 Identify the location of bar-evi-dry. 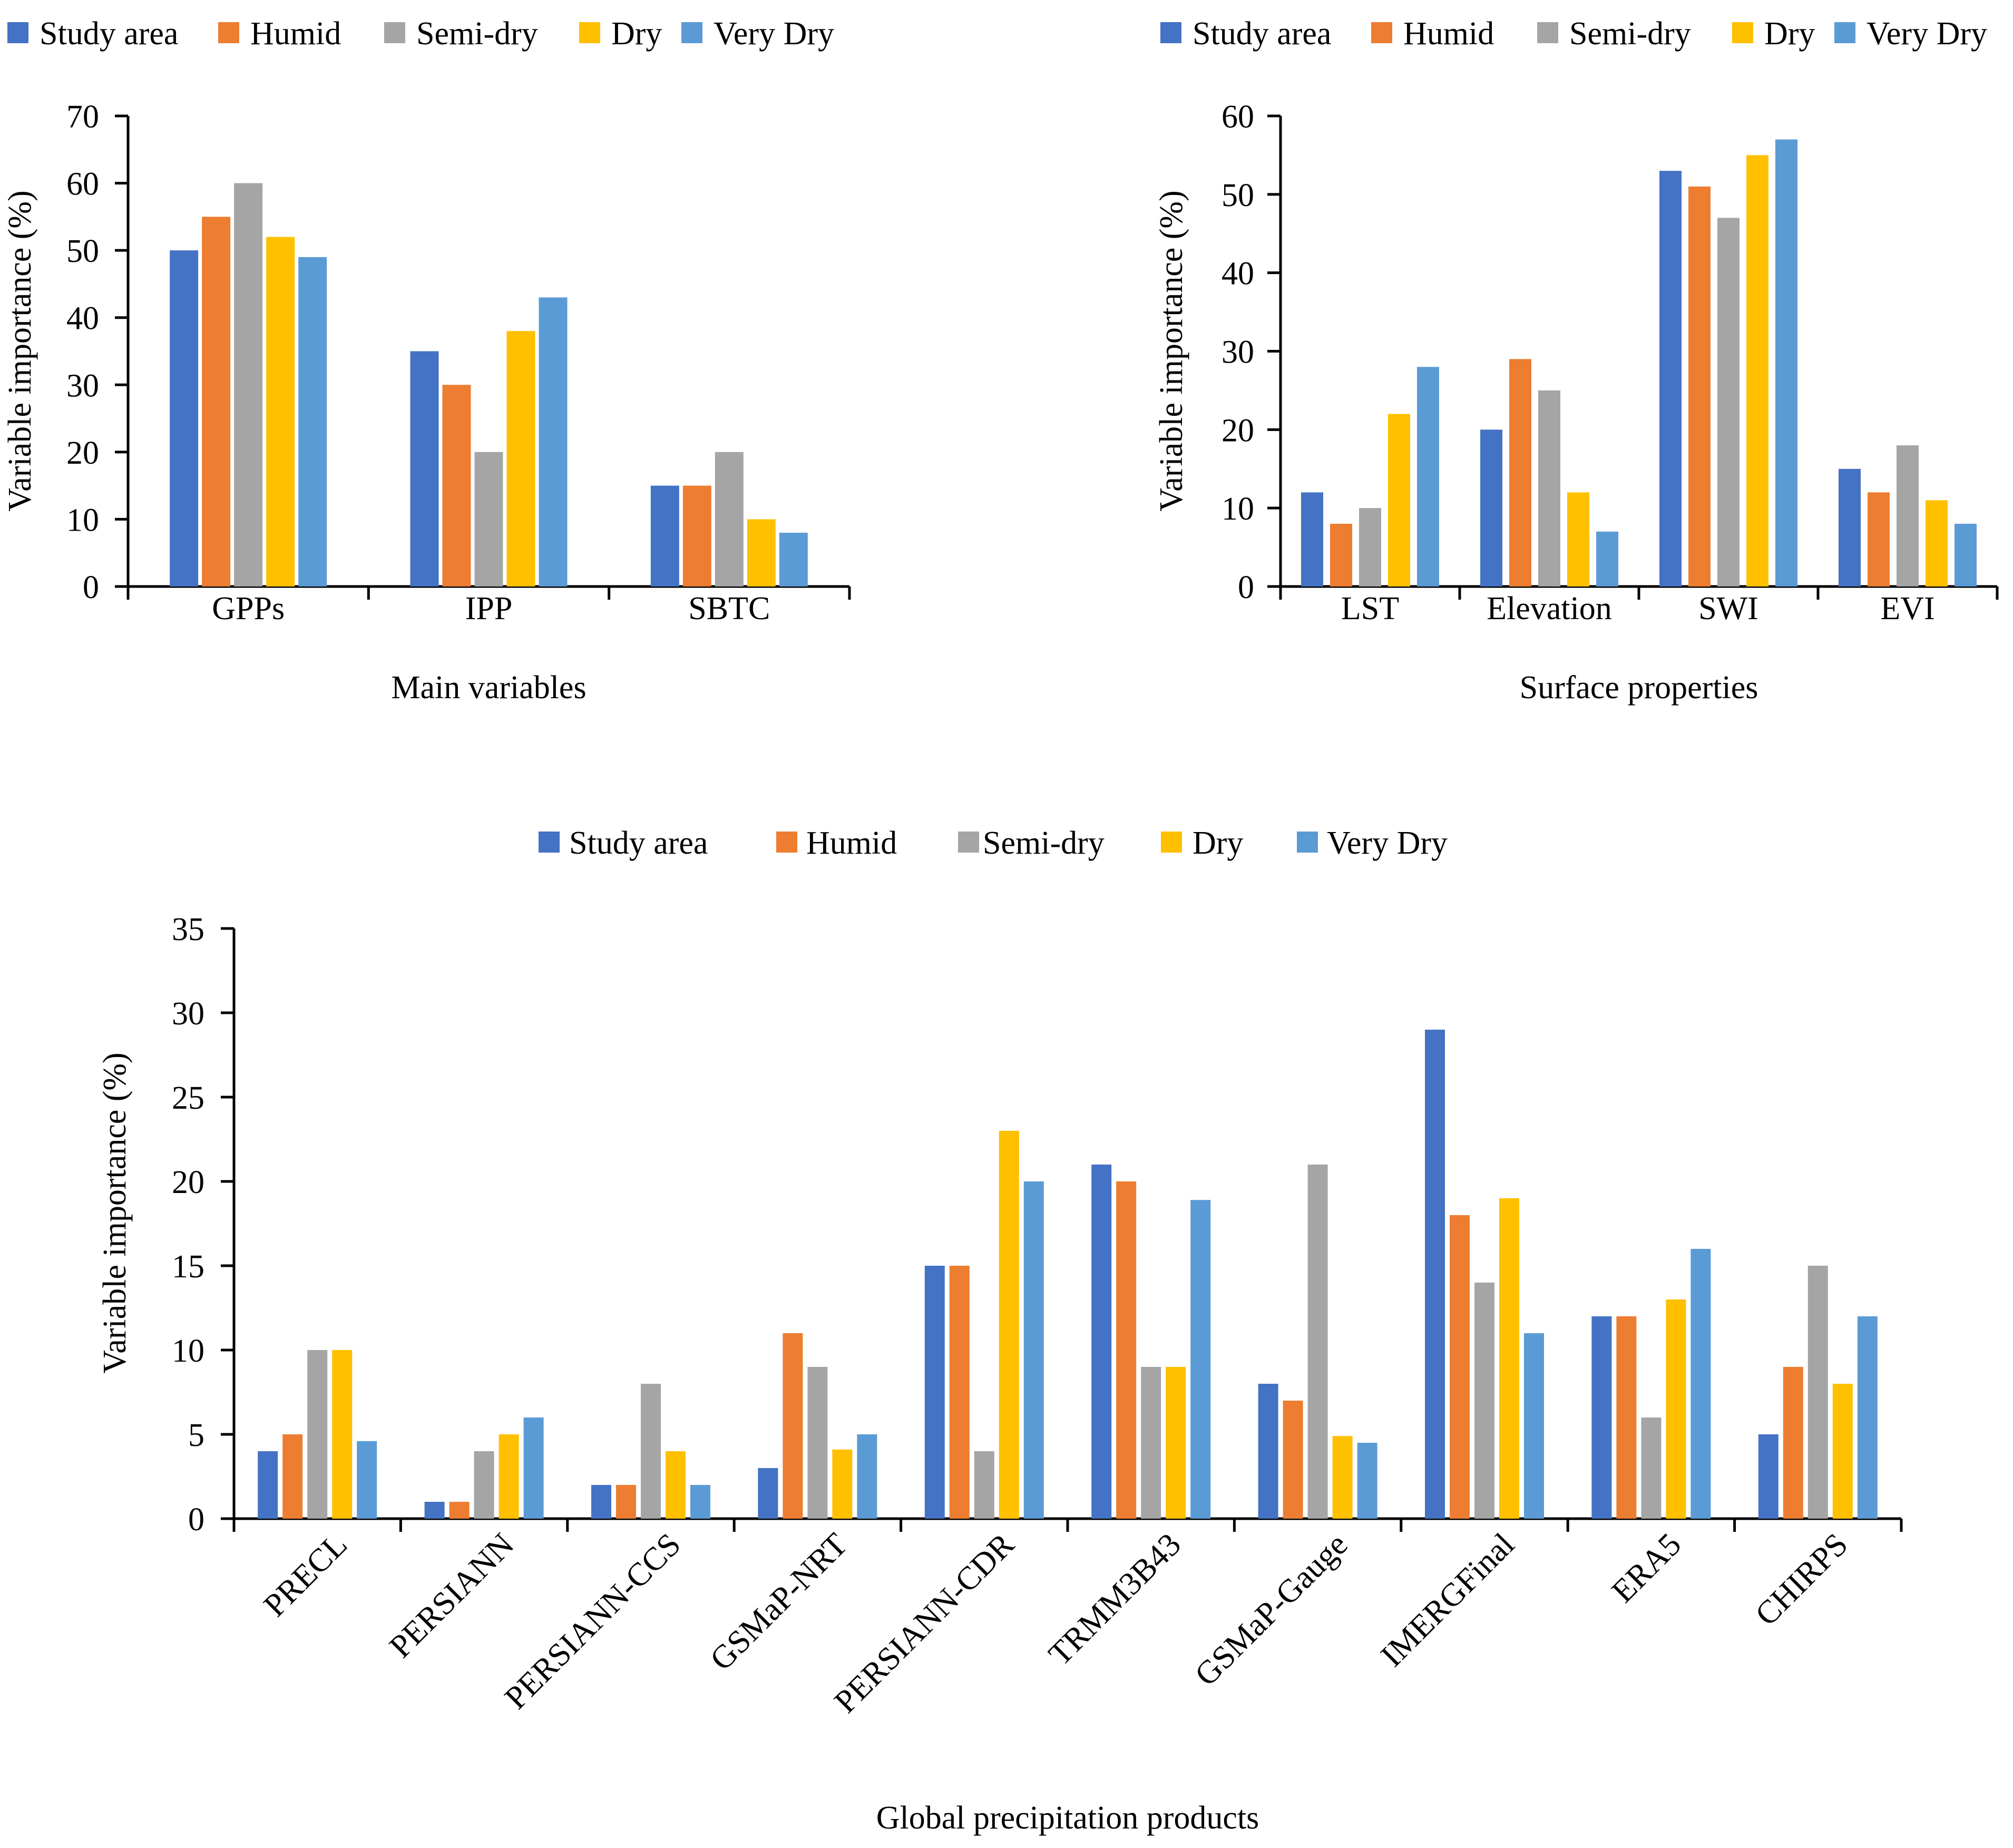
(1937, 543).